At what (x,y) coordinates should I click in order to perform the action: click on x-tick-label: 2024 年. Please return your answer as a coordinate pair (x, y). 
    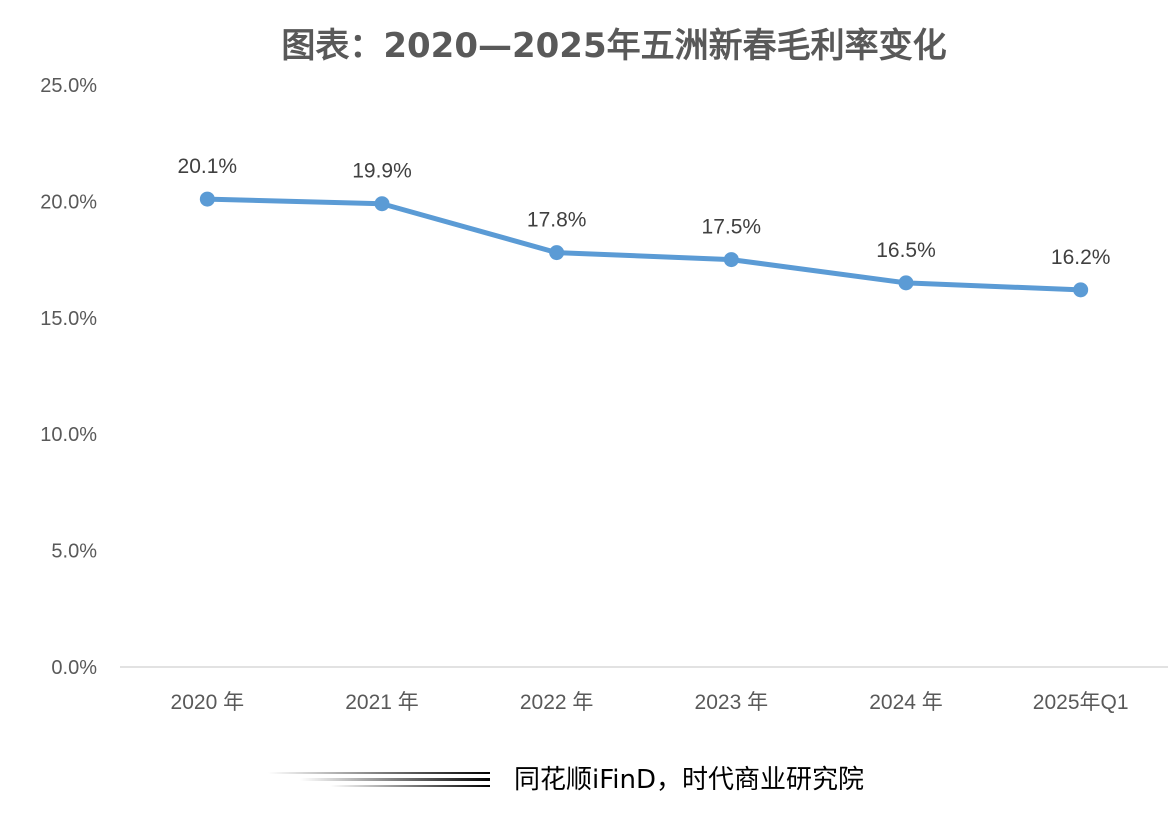
    Looking at the image, I should click on (906, 702).